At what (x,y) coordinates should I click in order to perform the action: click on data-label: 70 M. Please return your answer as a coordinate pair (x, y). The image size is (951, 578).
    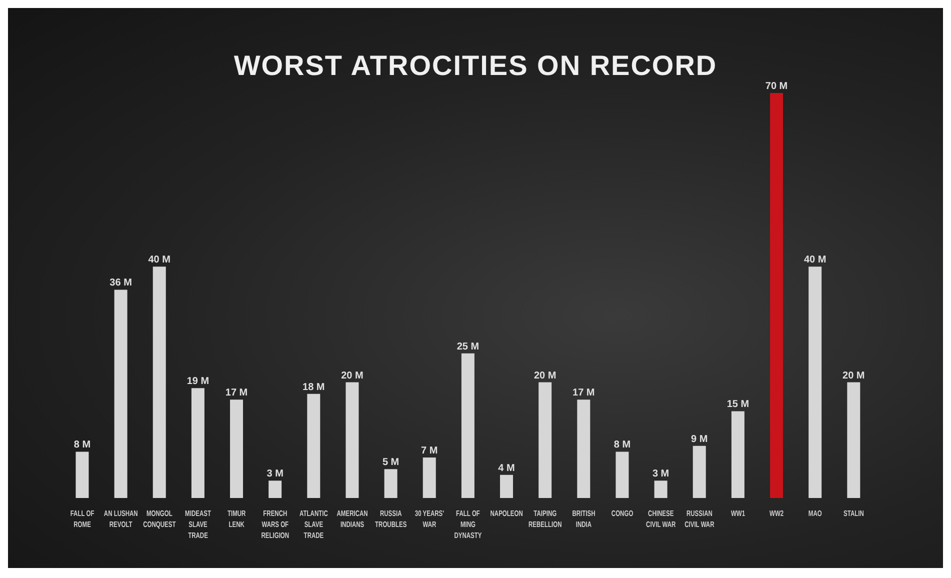
    Looking at the image, I should click on (776, 86).